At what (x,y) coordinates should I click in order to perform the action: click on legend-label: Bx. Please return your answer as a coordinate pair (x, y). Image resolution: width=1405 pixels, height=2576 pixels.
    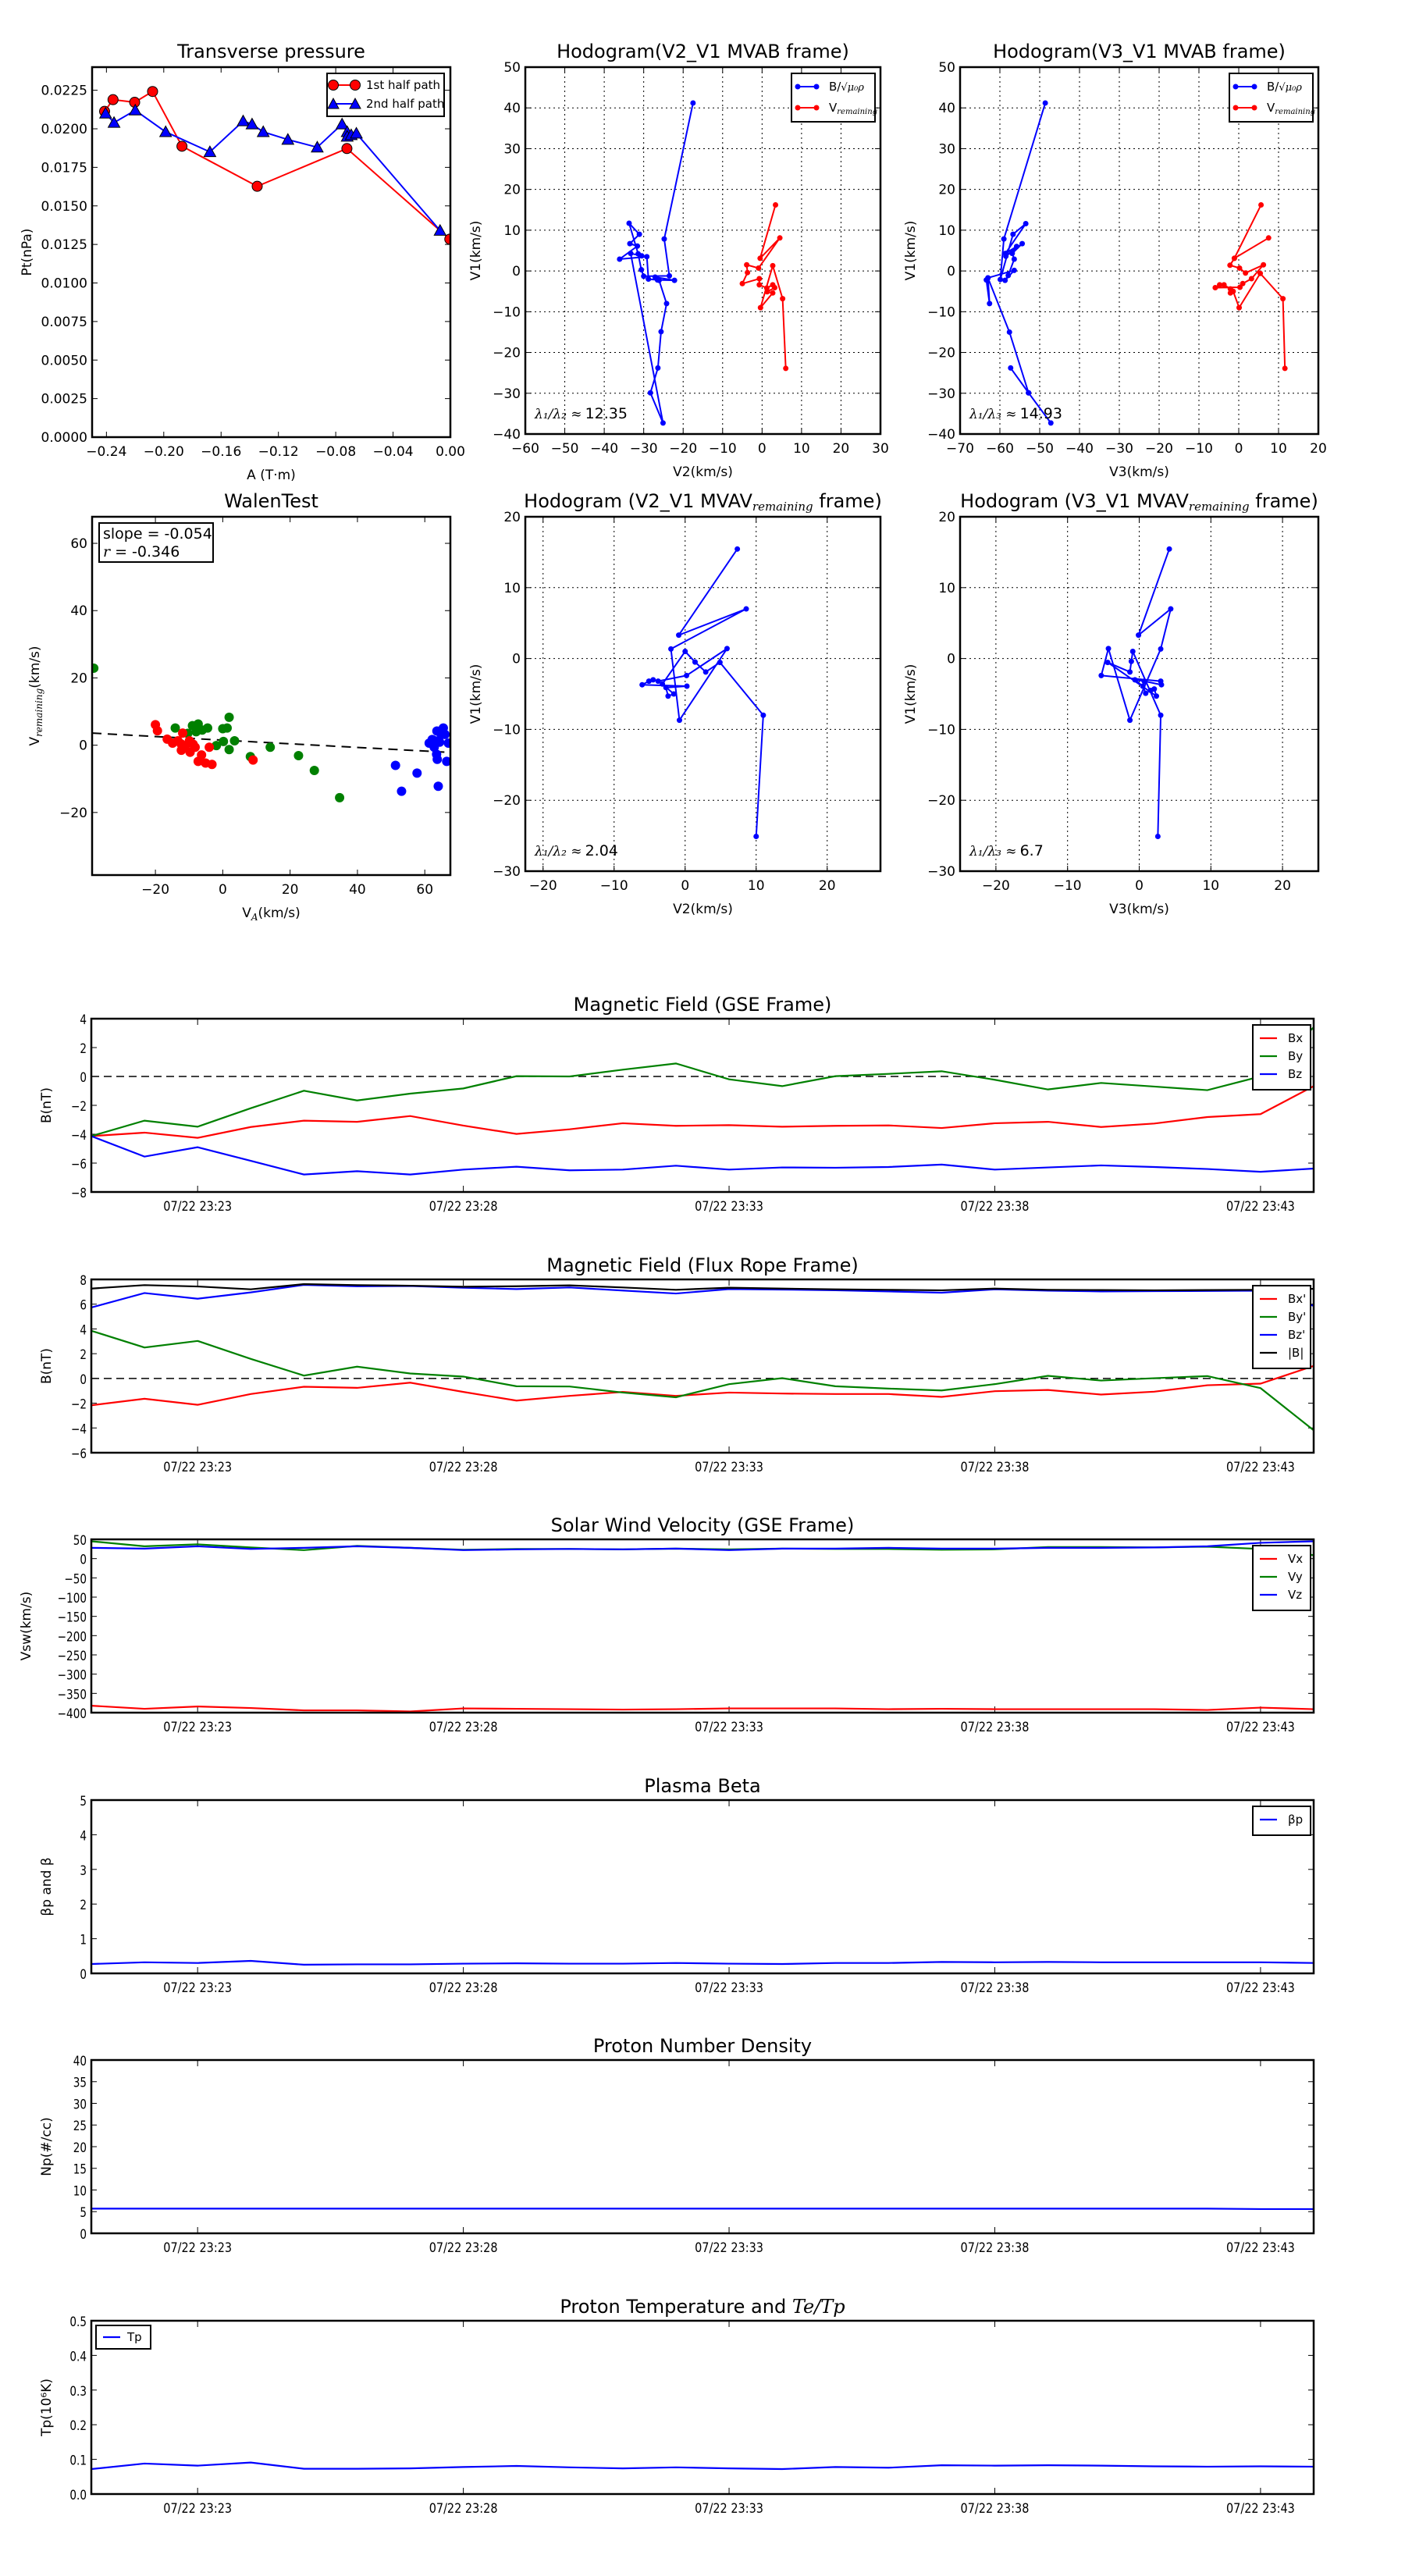
    Looking at the image, I should click on (1295, 1038).